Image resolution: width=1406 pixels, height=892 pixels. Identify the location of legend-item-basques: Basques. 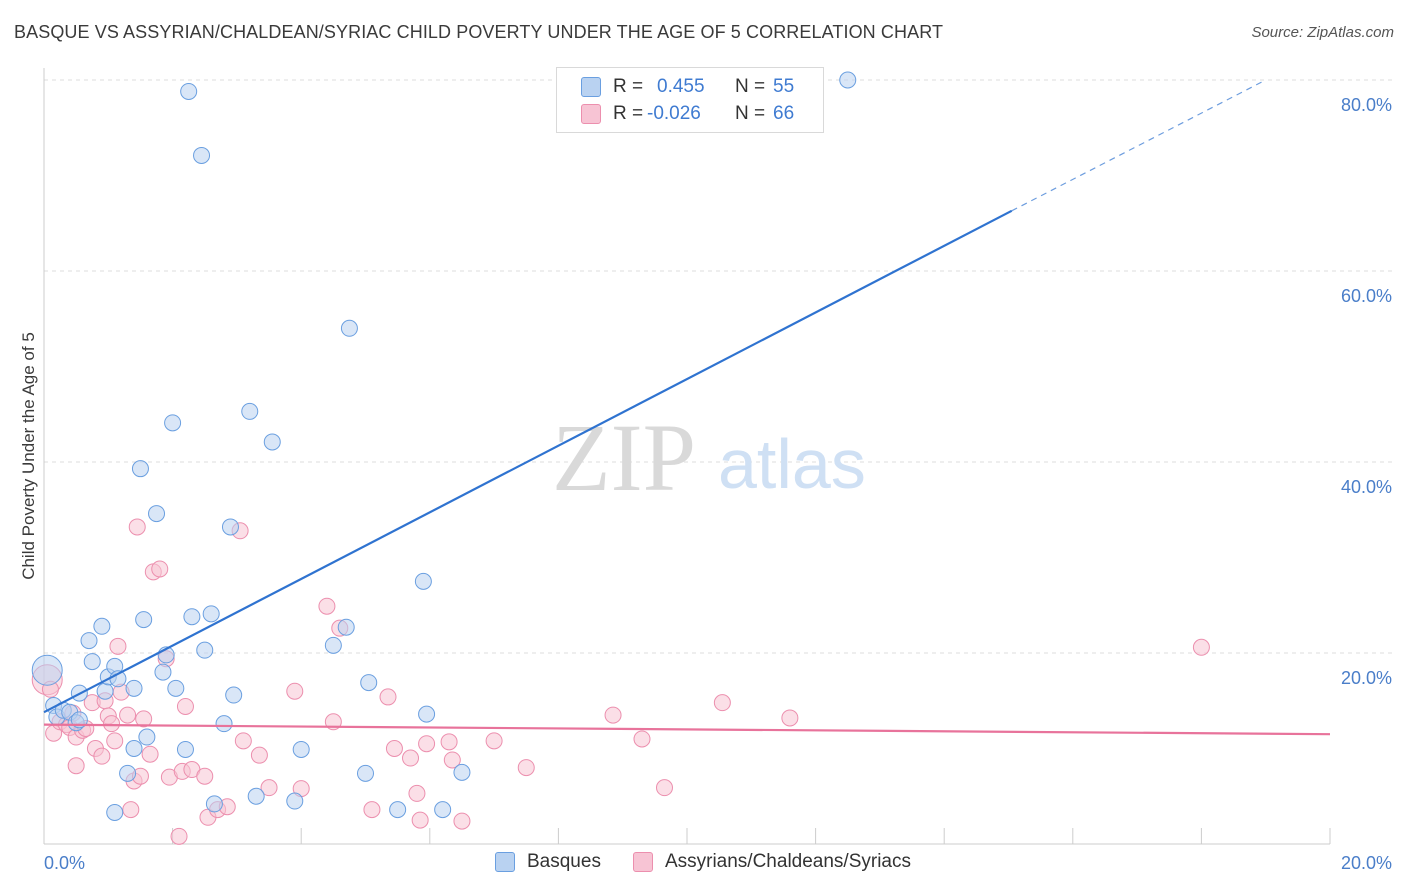
(548, 862).